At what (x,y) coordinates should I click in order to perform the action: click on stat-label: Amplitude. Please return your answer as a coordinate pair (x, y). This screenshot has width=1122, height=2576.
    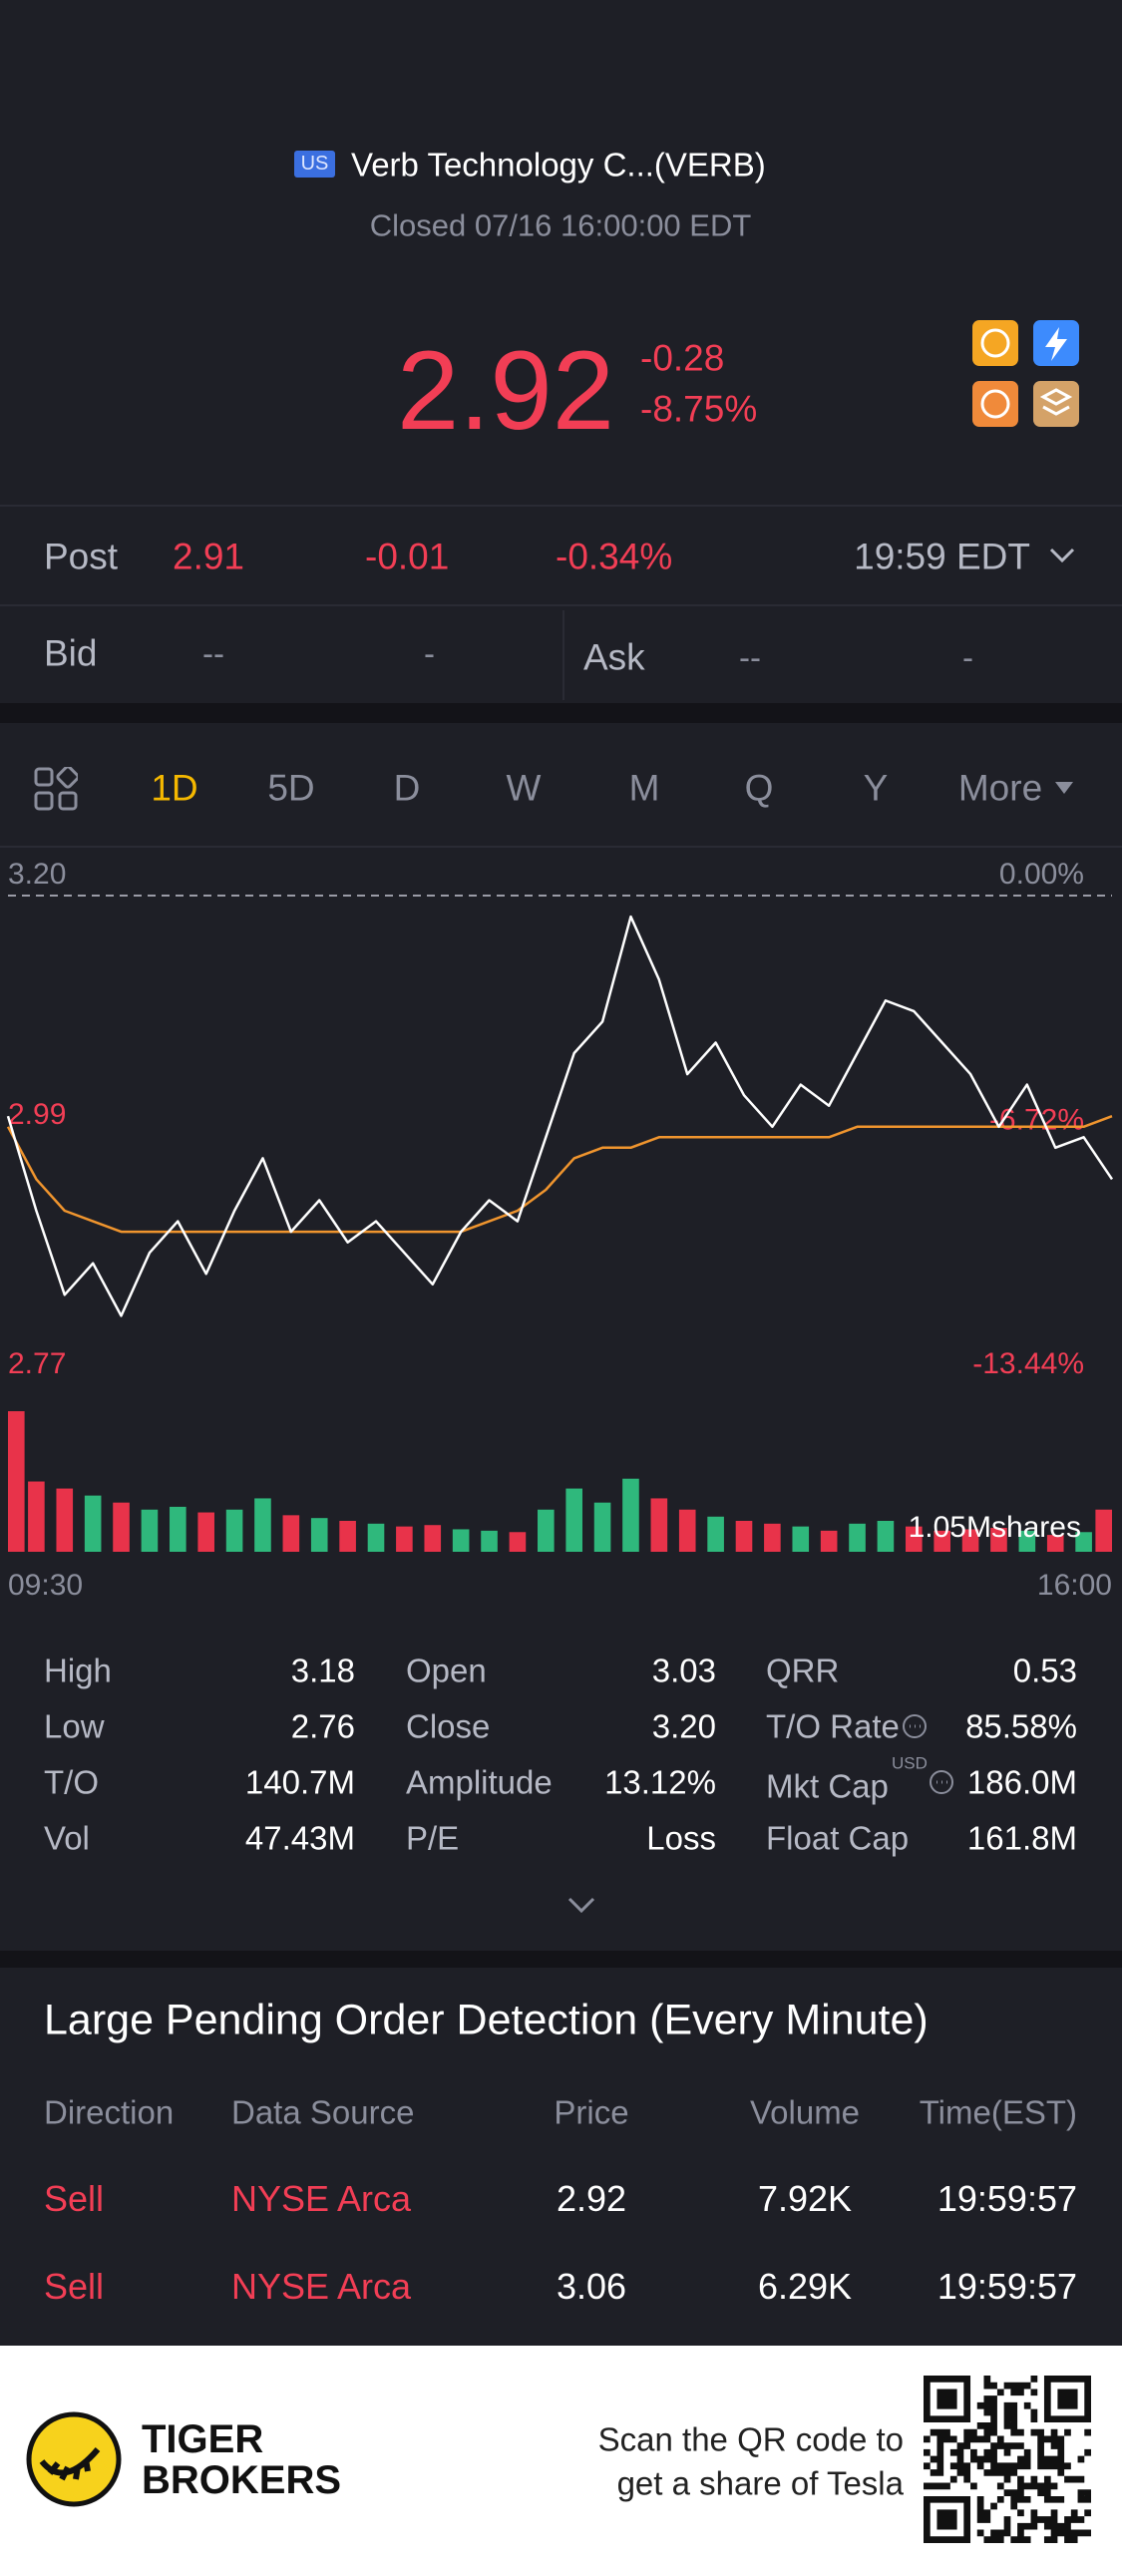
    Looking at the image, I should click on (479, 1782).